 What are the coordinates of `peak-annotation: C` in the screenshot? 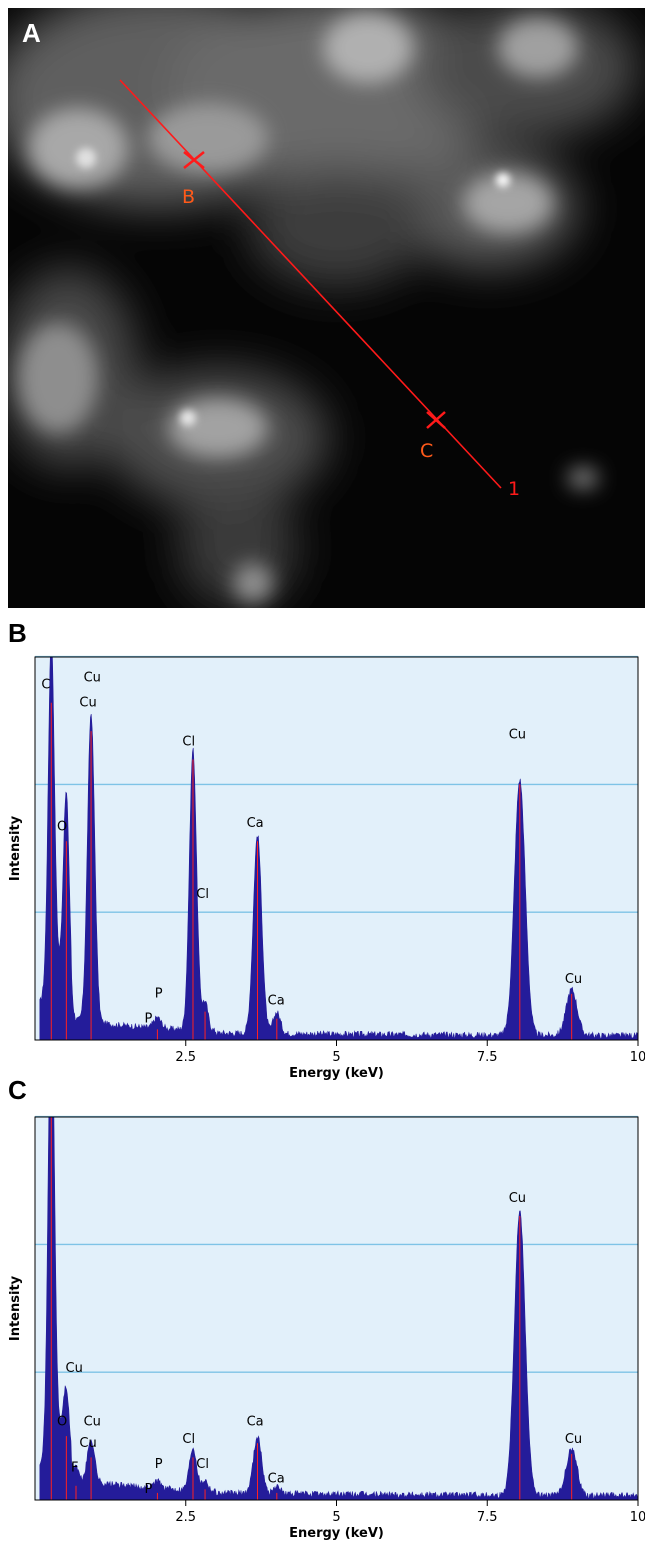 It's located at (45, 685).